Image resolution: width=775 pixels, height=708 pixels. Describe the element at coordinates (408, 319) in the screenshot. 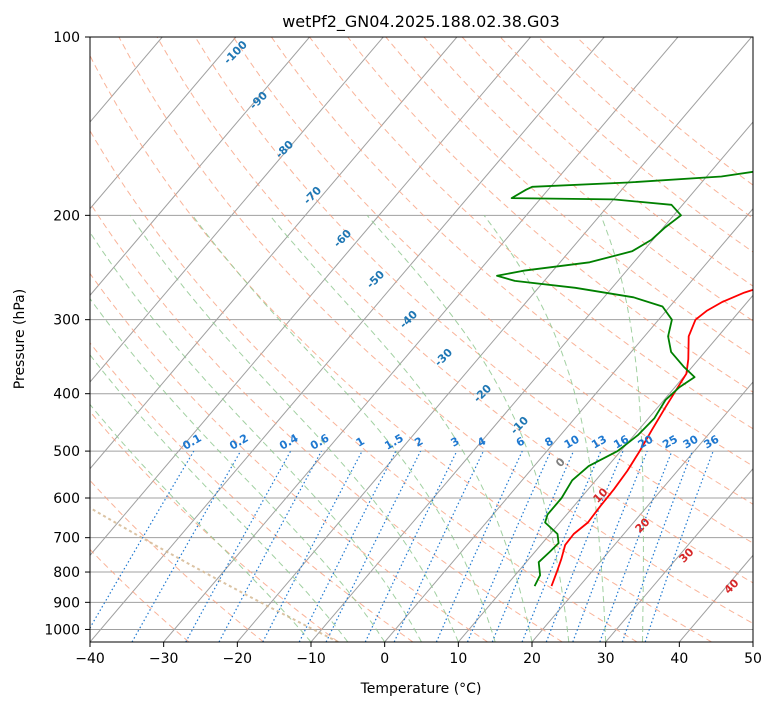

I see `iso-label: -40` at that location.